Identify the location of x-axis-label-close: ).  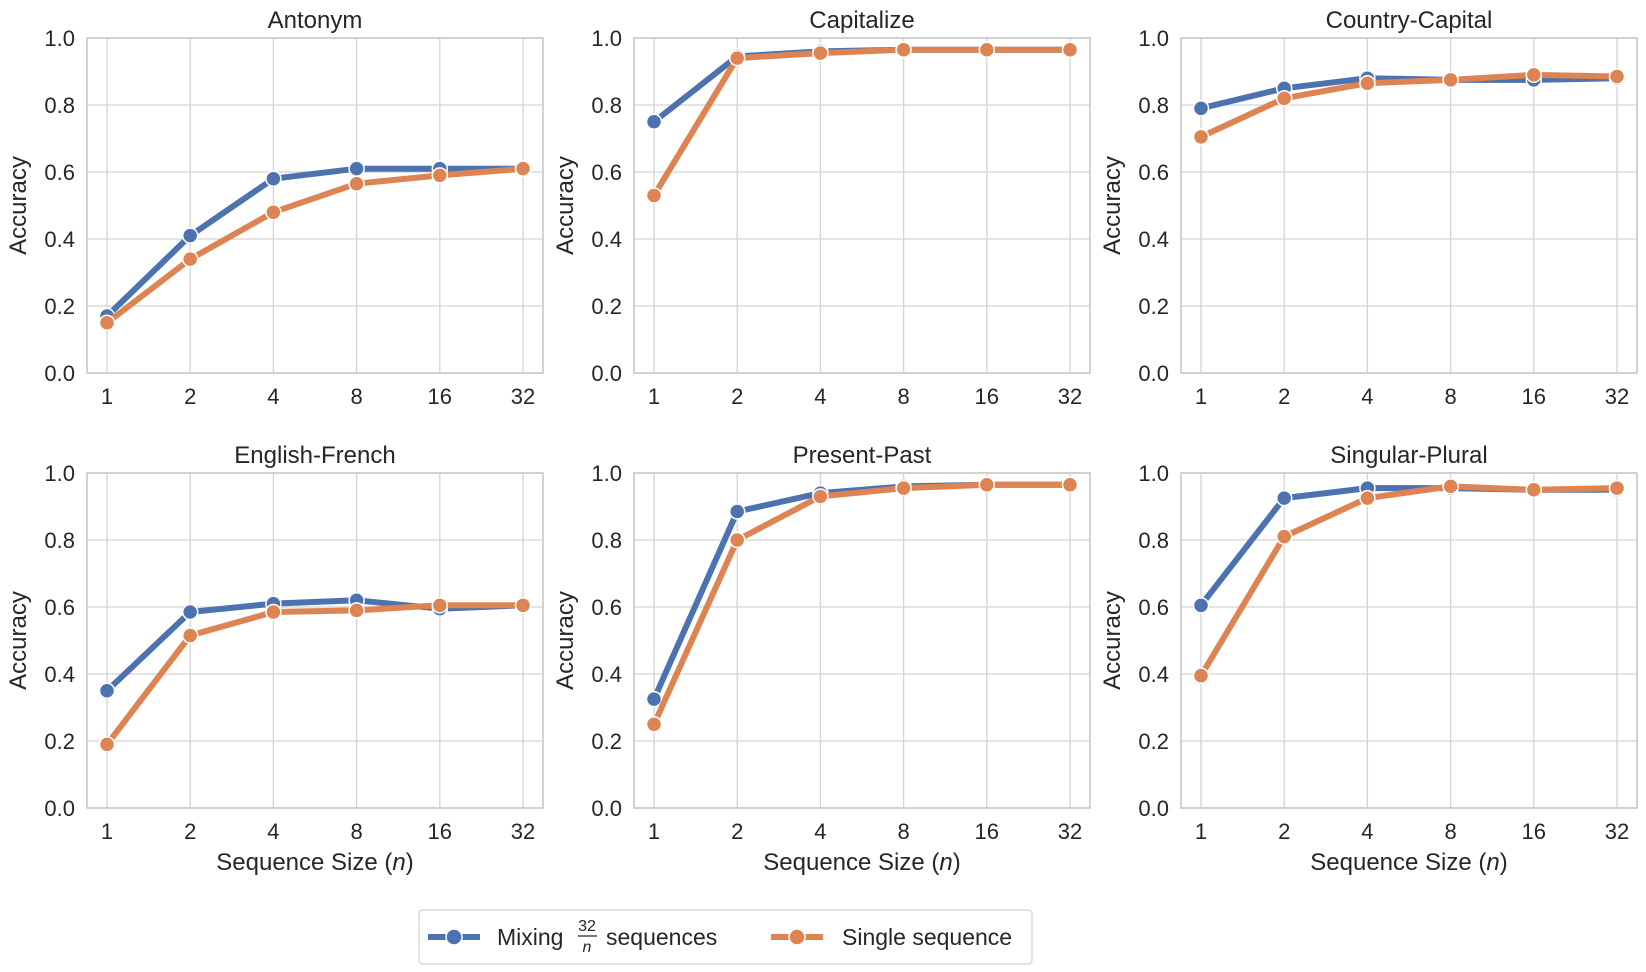
(957, 862).